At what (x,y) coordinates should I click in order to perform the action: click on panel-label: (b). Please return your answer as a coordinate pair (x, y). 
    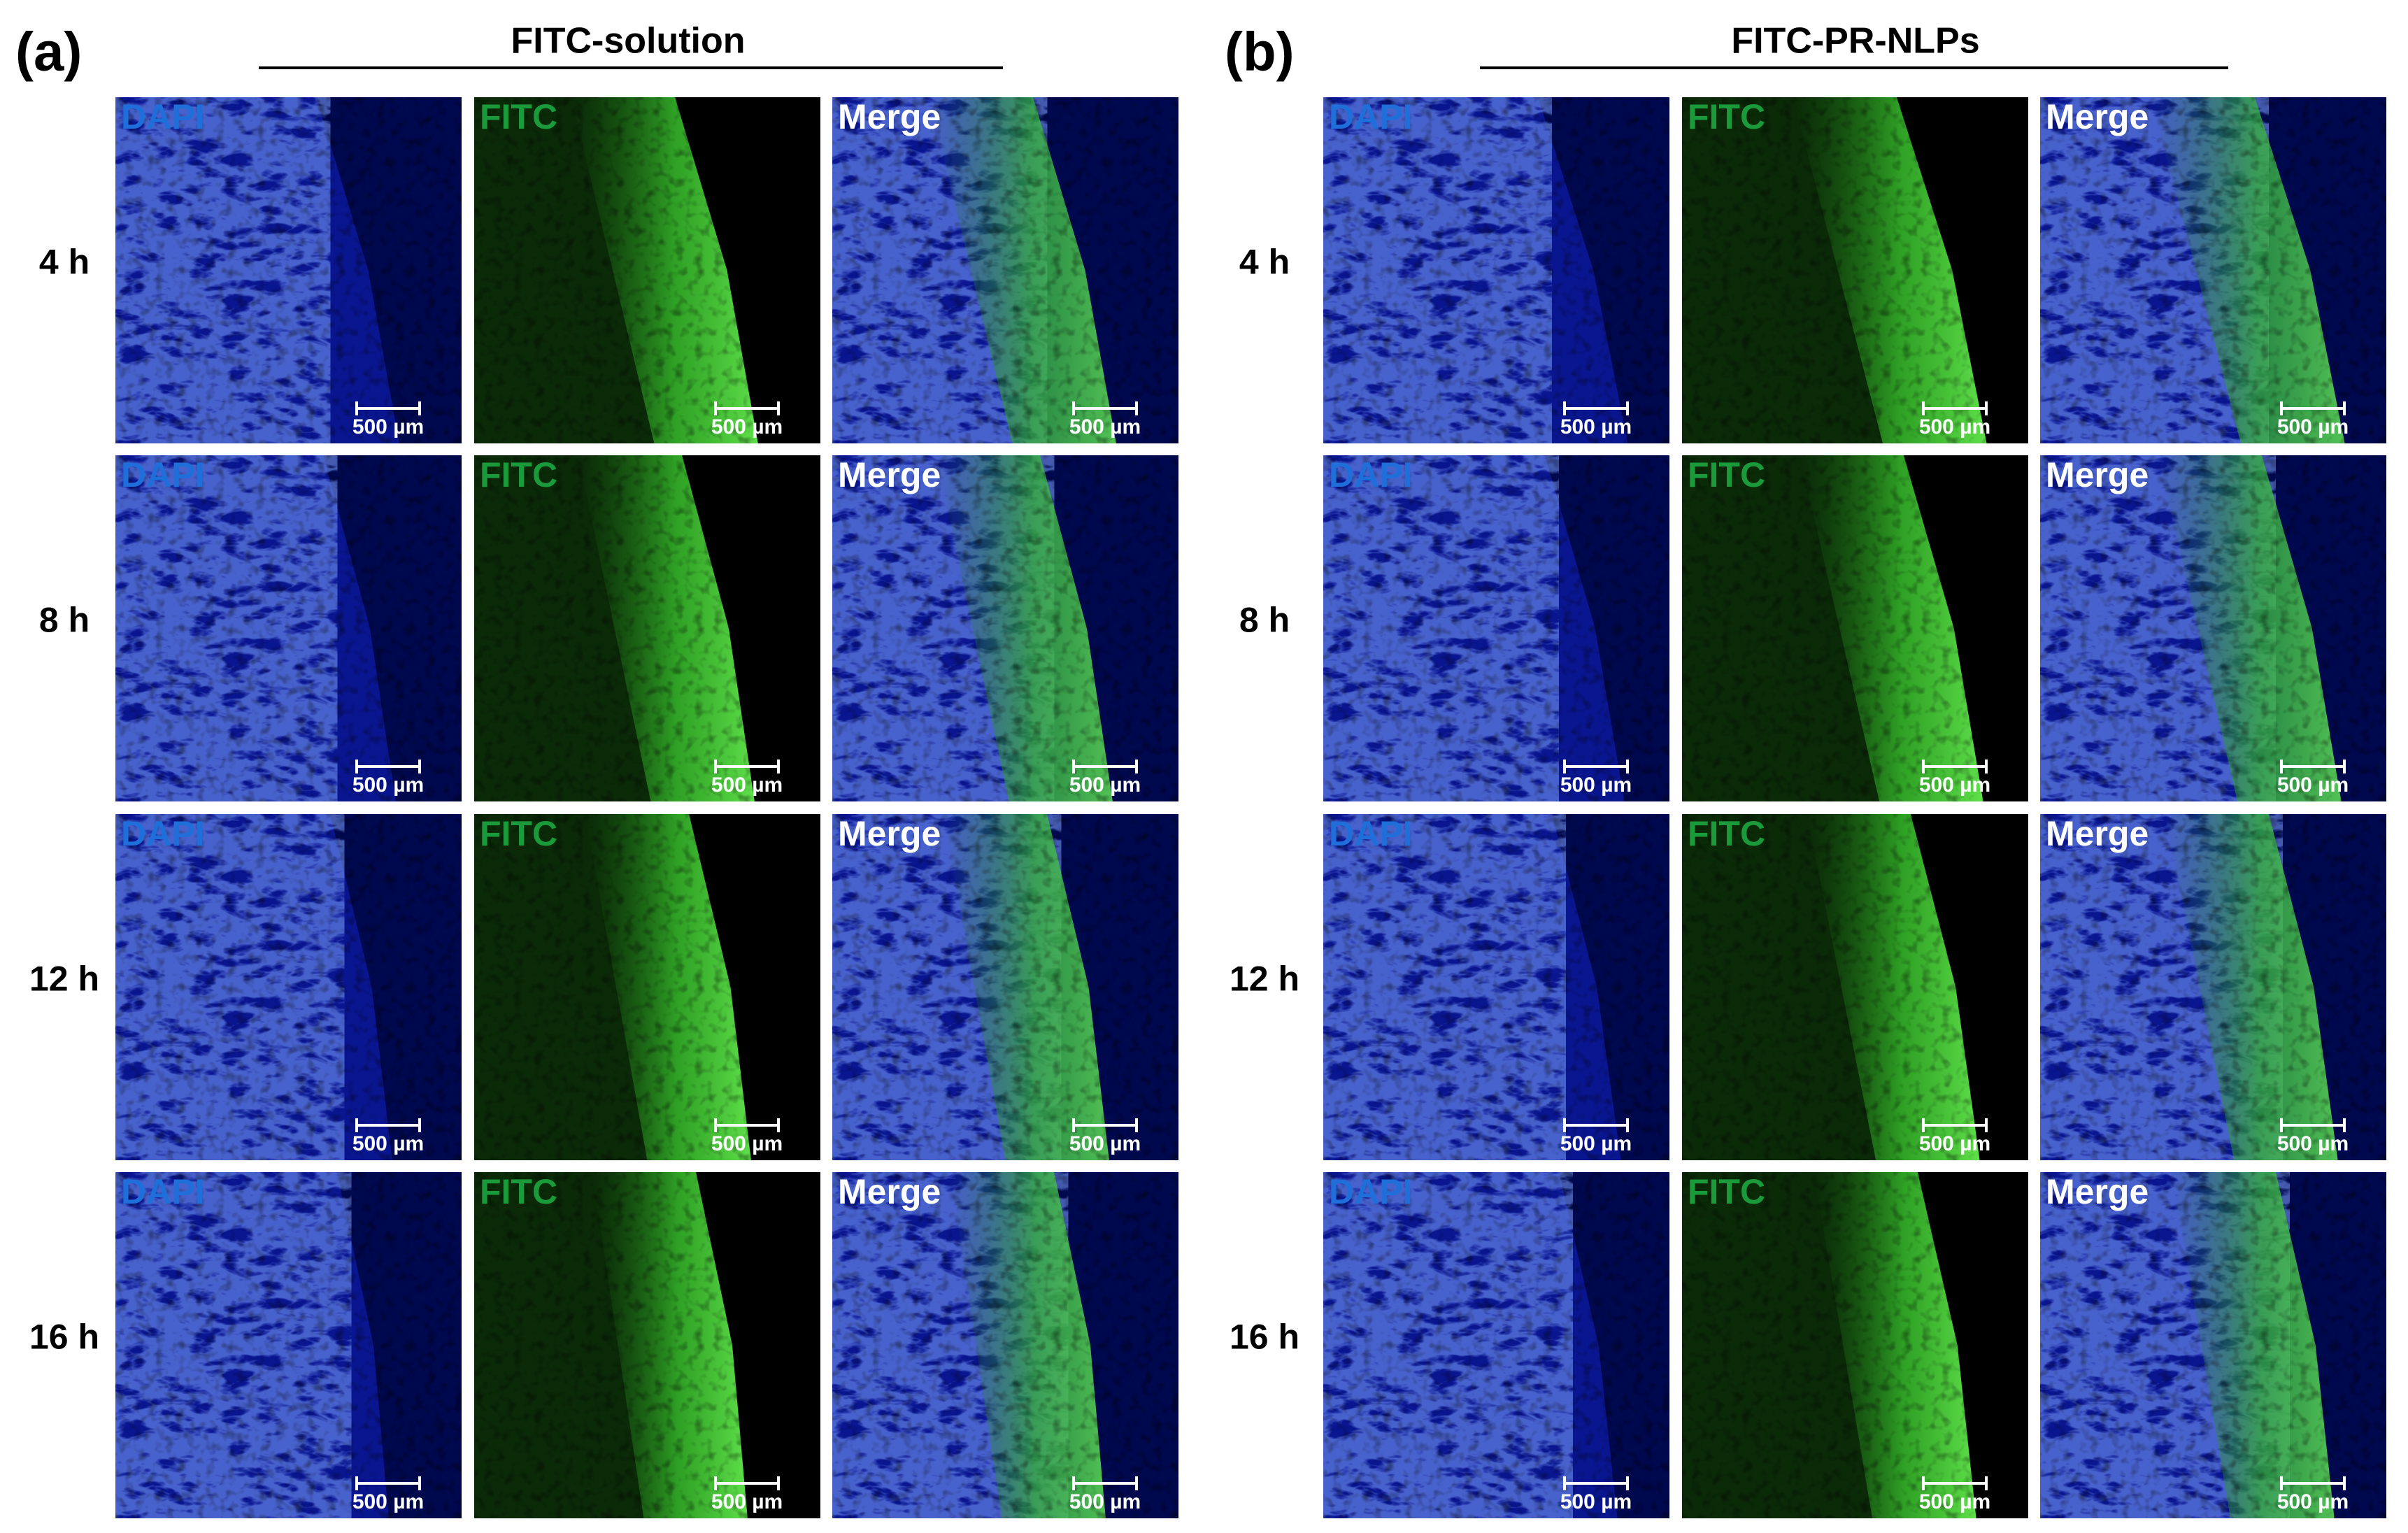
    Looking at the image, I should click on (1260, 52).